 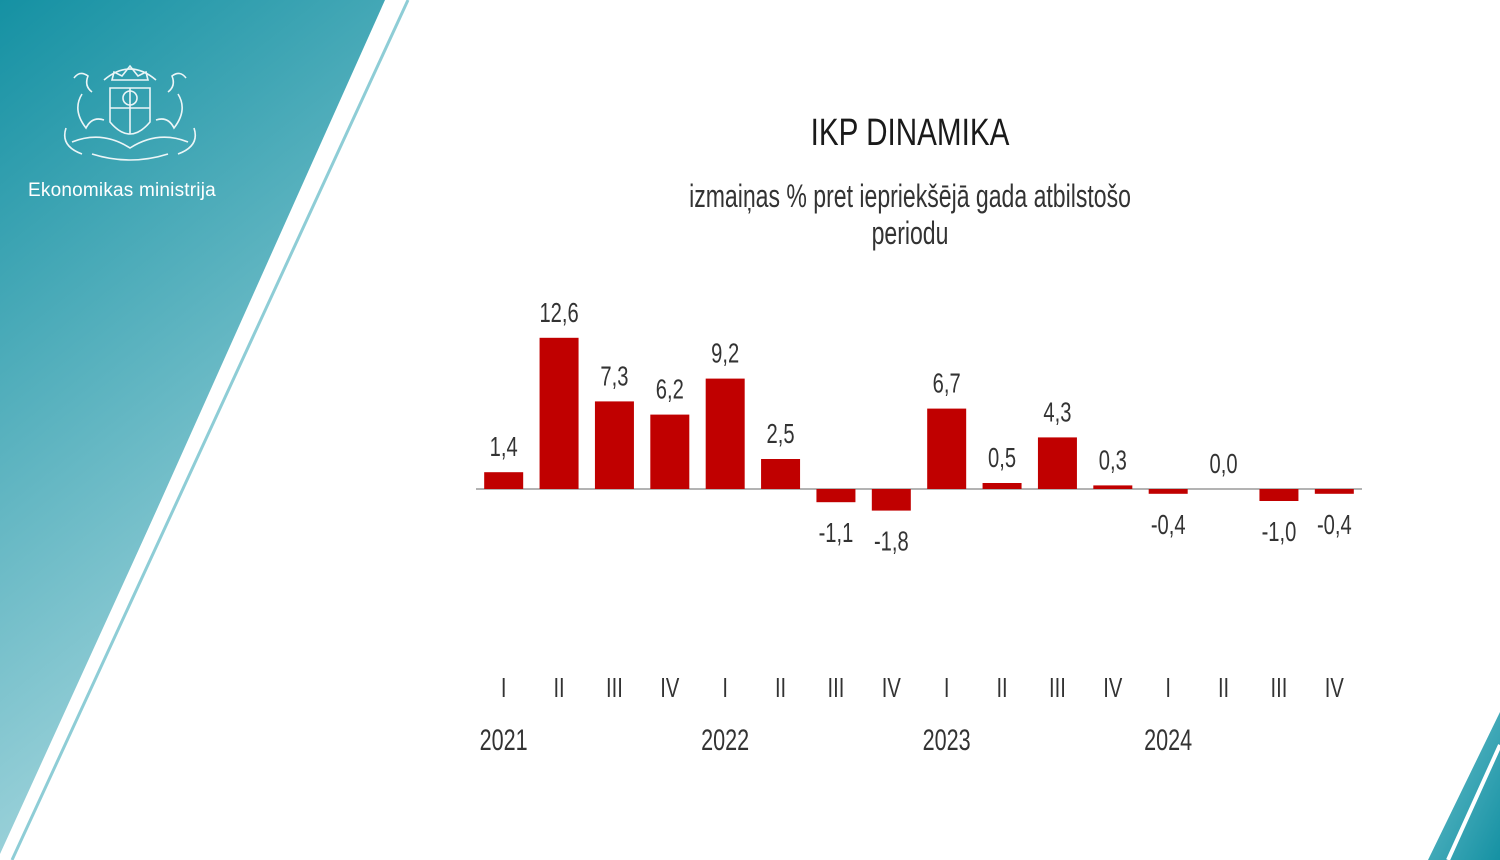 What do you see at coordinates (558, 313) in the screenshot?
I see `data-label: 12,6` at bounding box center [558, 313].